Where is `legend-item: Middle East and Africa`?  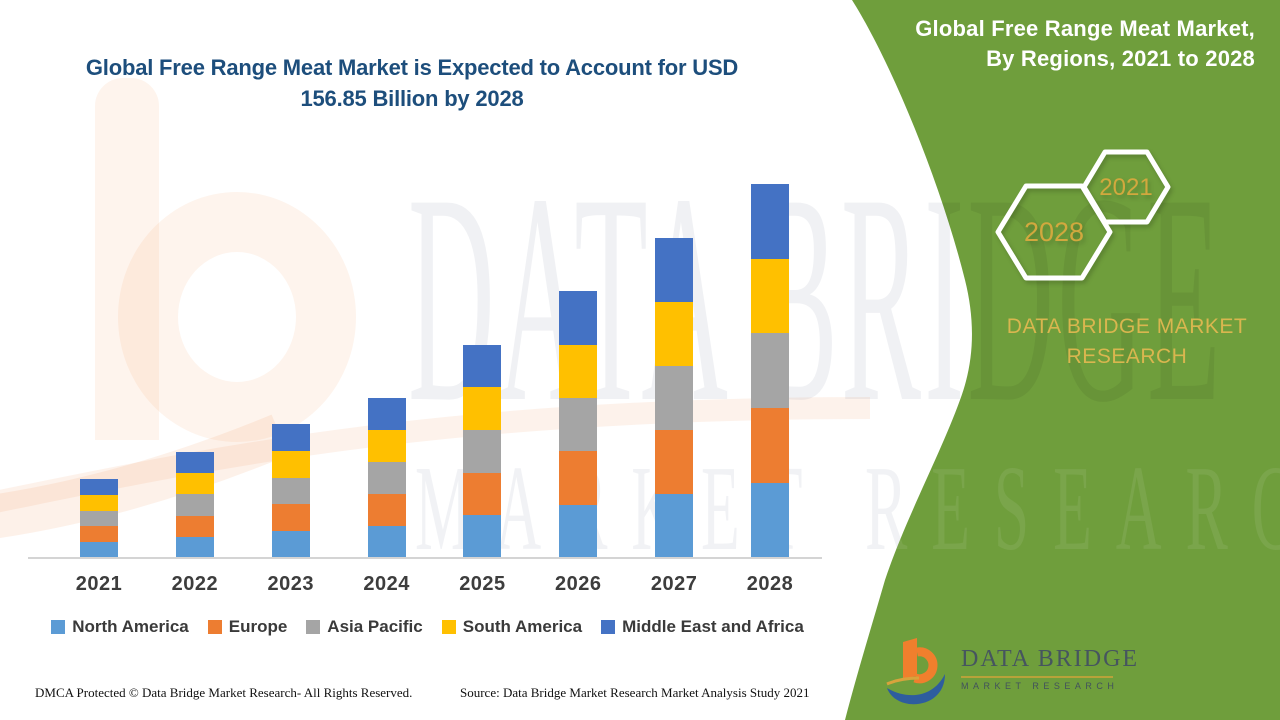
legend-item: Middle East and Africa is located at coordinates (702, 627).